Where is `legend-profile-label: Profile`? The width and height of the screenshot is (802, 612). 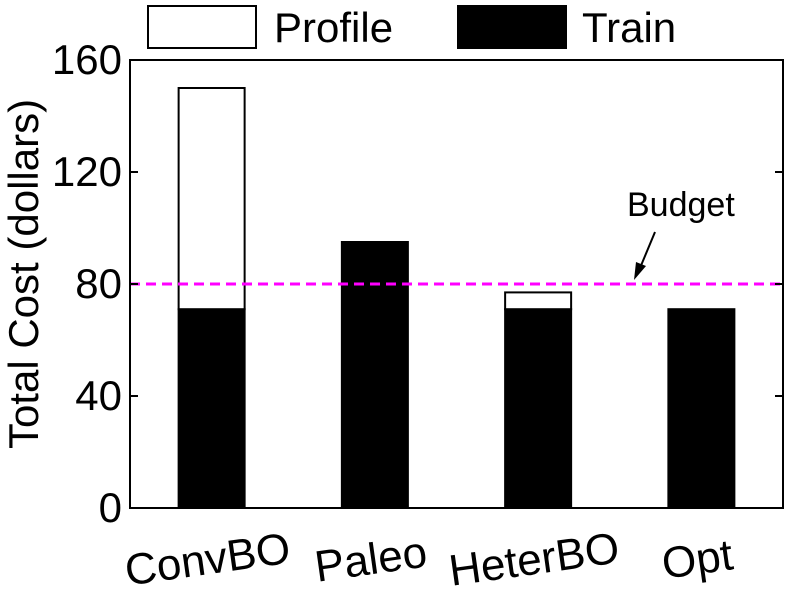
legend-profile-label: Profile is located at coordinates (333, 27).